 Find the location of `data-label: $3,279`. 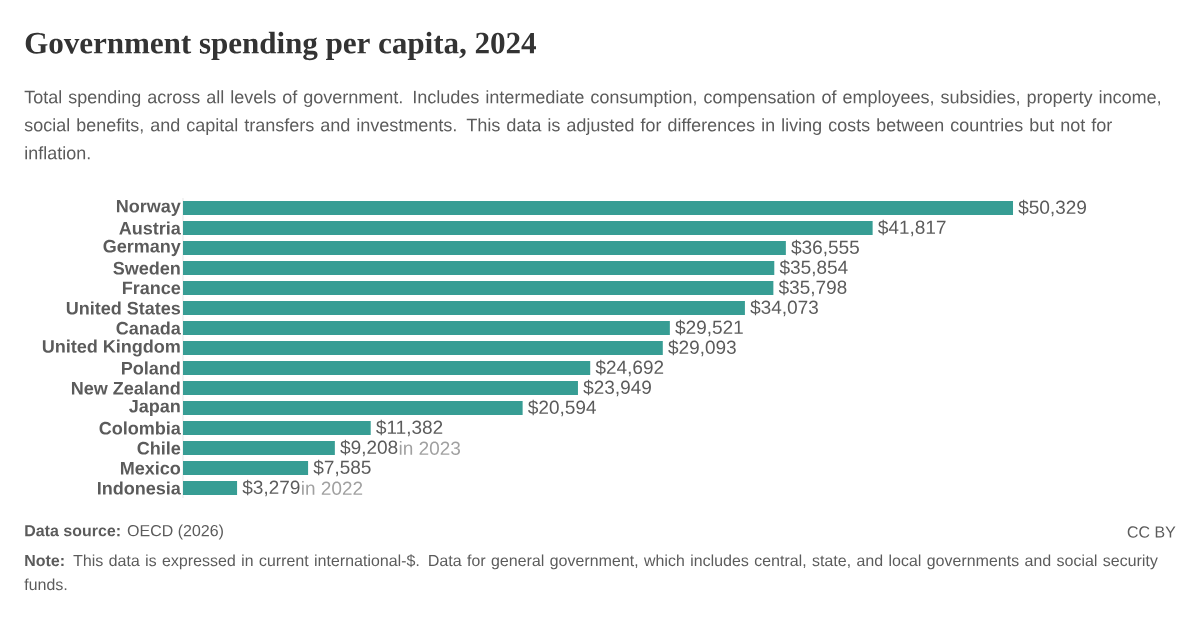

data-label: $3,279 is located at coordinates (271, 488).